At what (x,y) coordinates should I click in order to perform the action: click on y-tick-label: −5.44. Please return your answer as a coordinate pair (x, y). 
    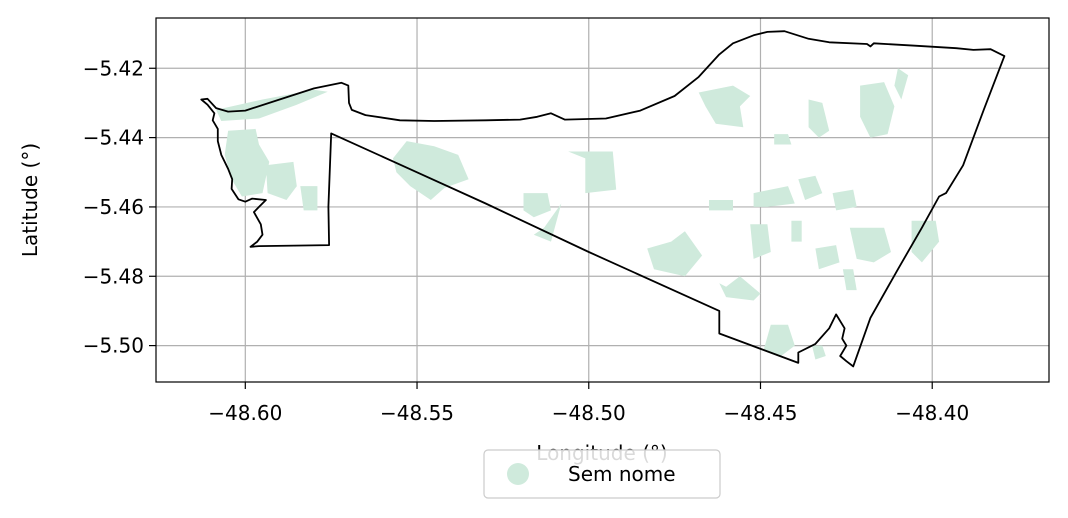
    Looking at the image, I should click on (113, 138).